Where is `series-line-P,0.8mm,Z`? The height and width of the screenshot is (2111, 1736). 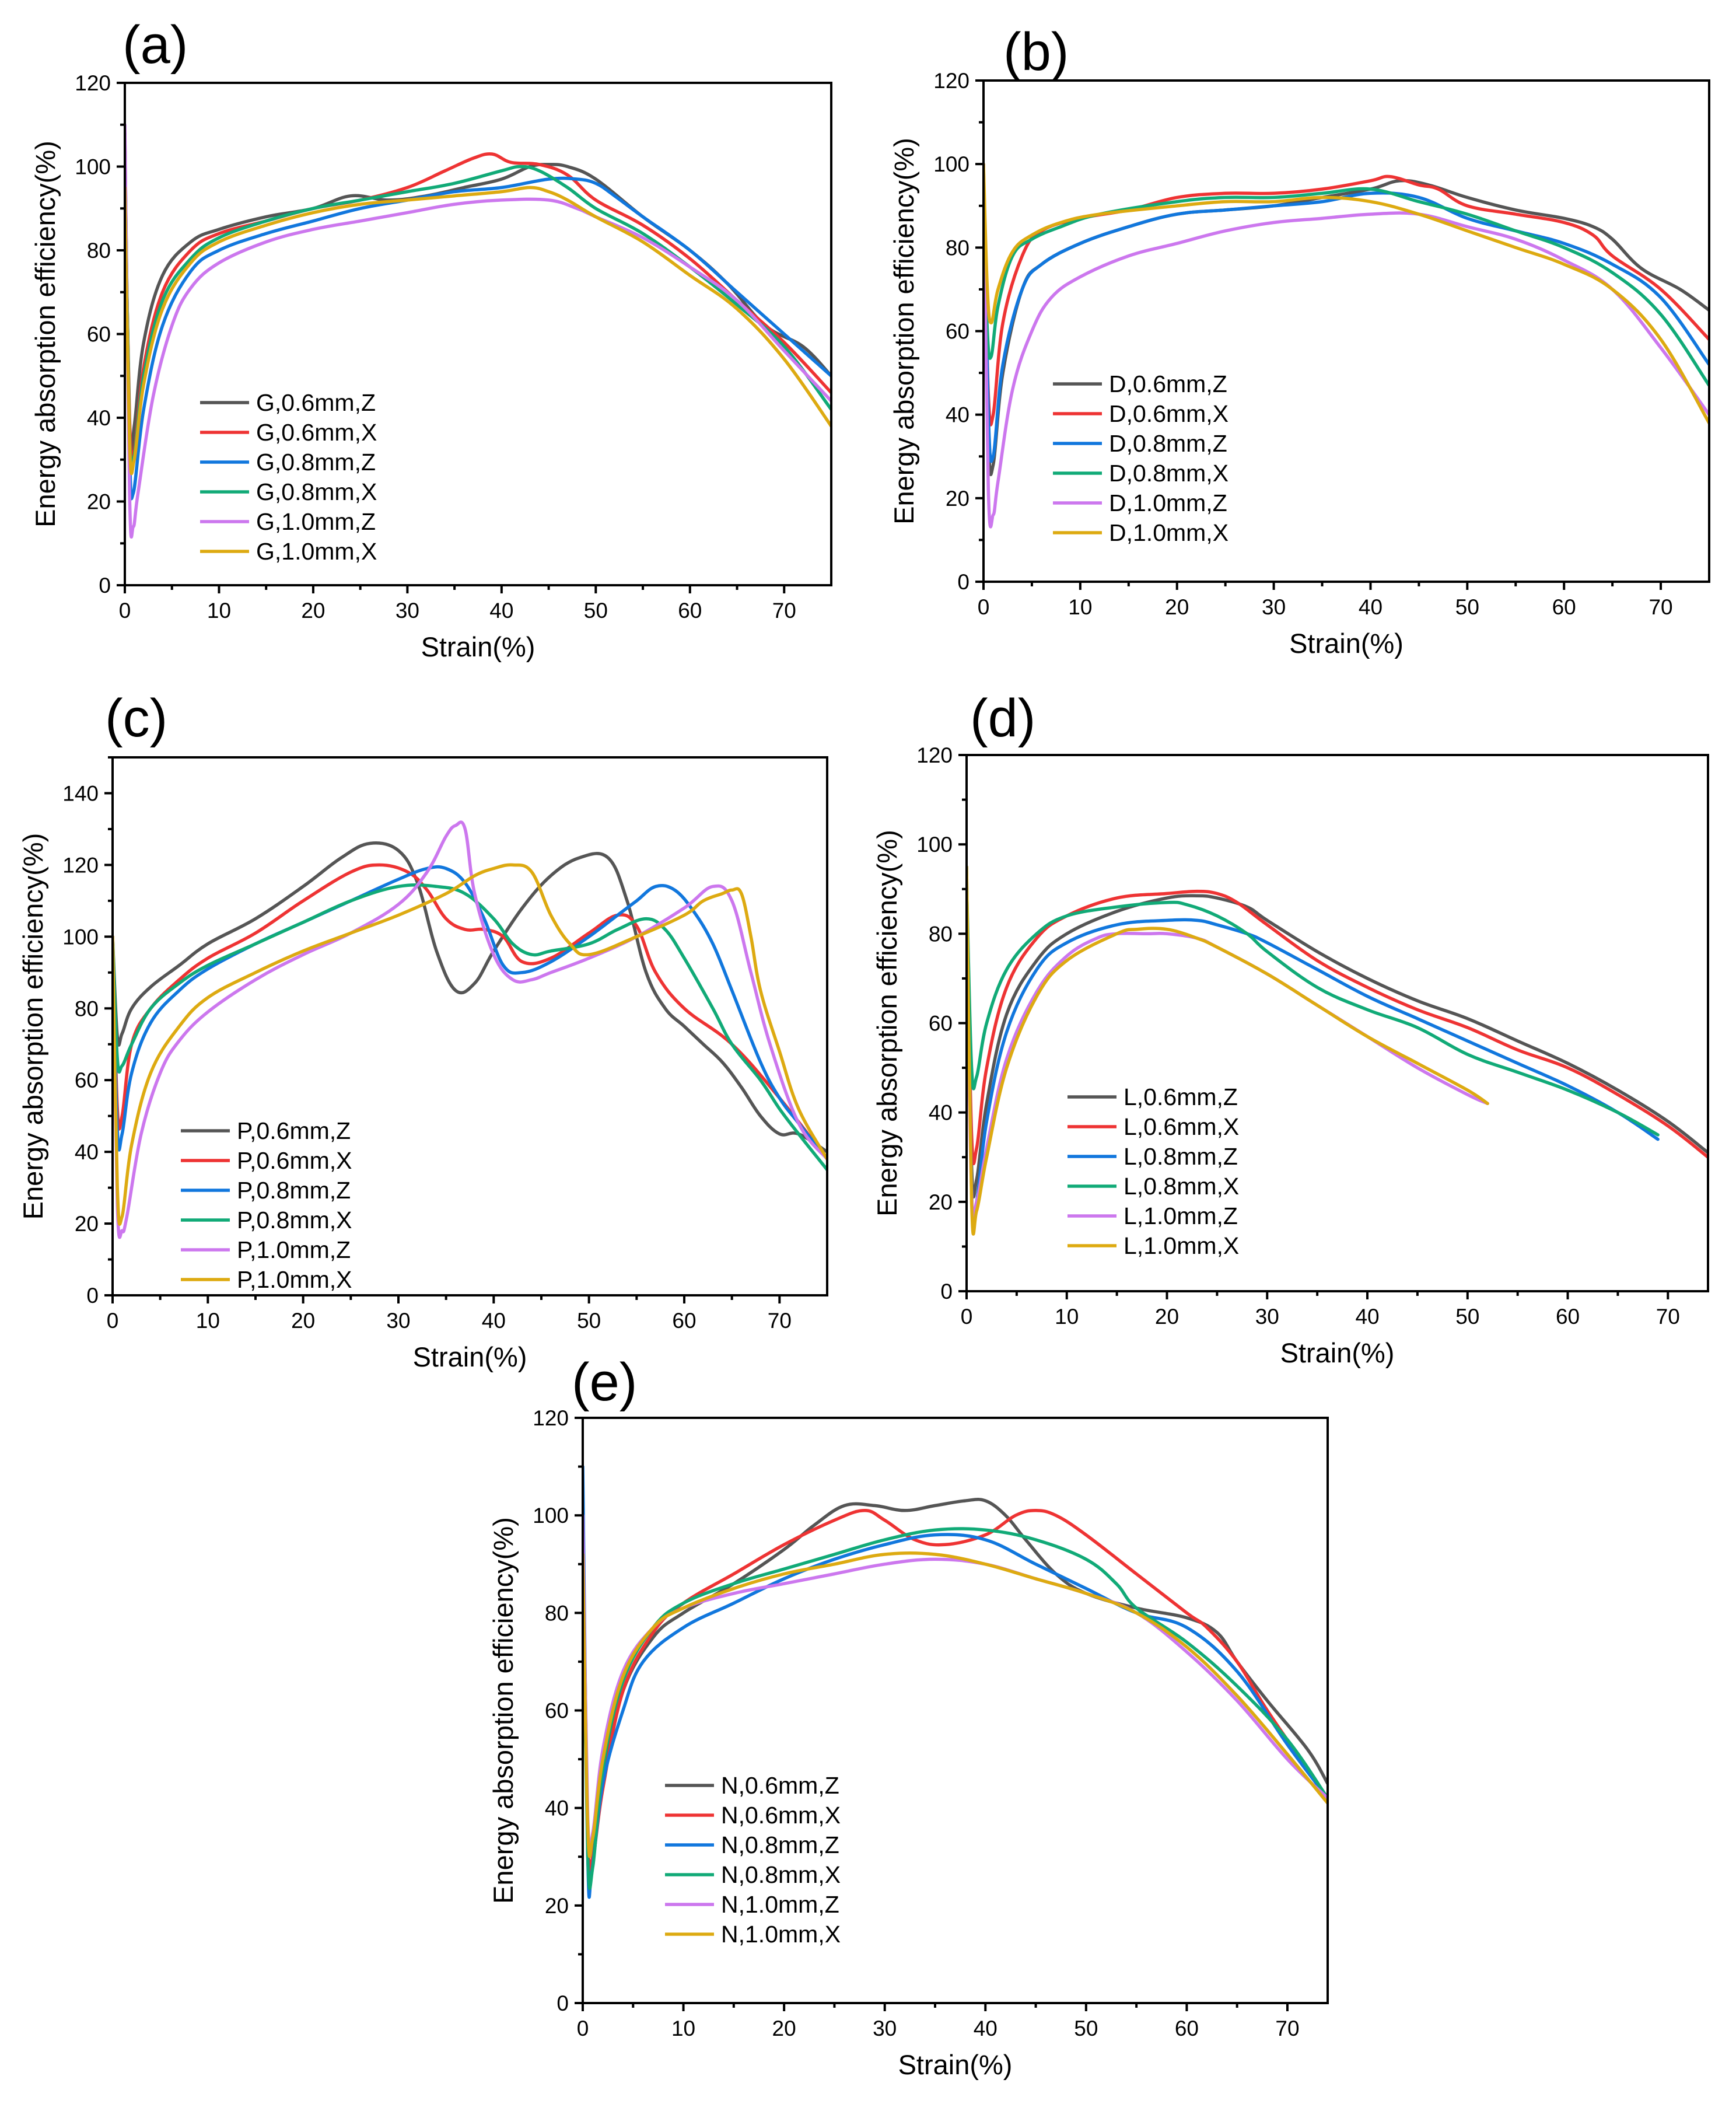
series-line-P,0.8mm,Z is located at coordinates (470, 1013).